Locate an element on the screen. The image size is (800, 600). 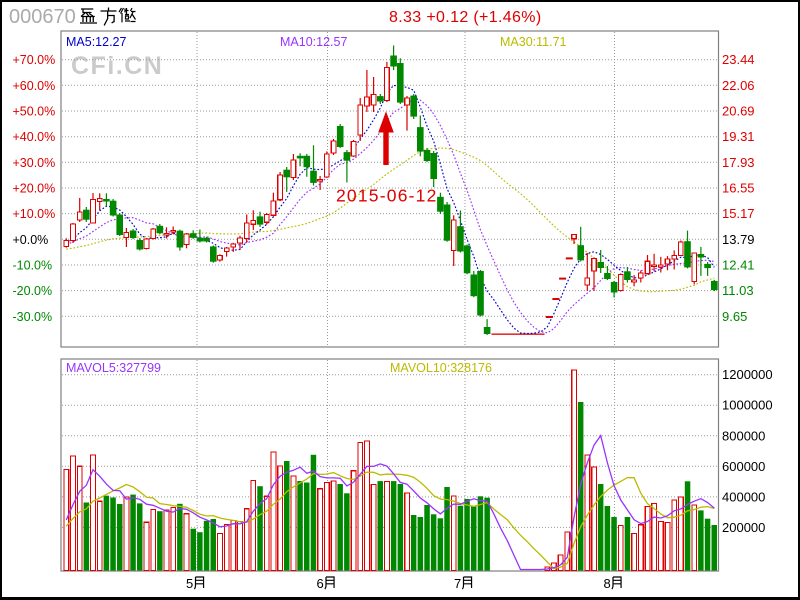
svg-text: 19.31 is located at coordinates (738, 136).